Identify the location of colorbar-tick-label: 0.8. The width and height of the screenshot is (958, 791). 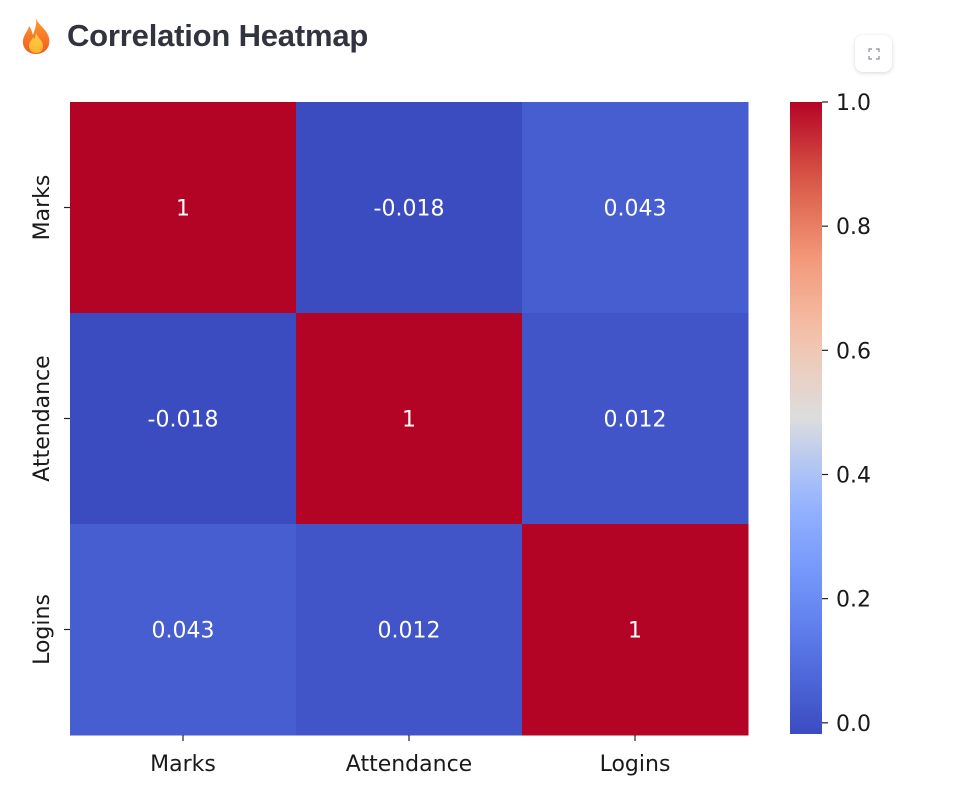
(853, 227).